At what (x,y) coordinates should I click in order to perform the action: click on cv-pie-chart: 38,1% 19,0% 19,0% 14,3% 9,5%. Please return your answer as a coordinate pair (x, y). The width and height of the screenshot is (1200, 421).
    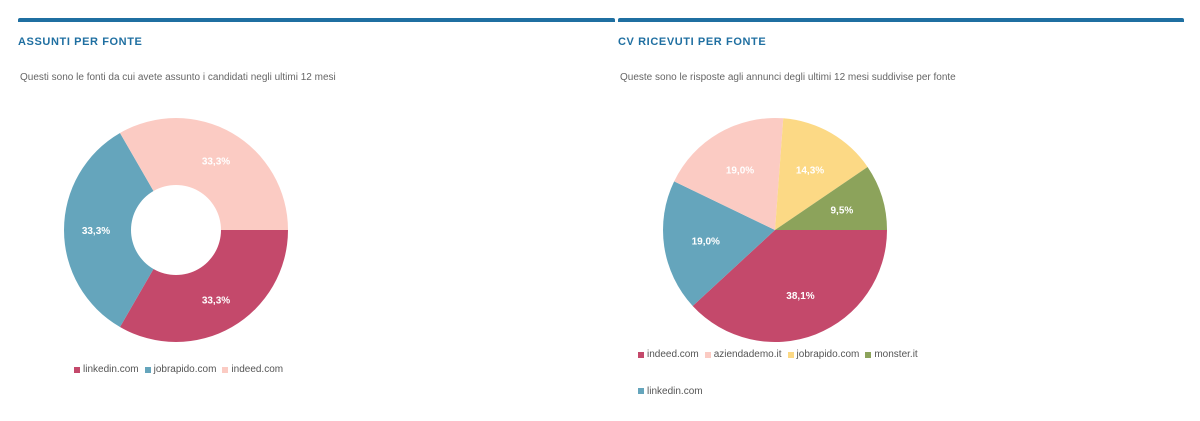
    Looking at the image, I should click on (775, 230).